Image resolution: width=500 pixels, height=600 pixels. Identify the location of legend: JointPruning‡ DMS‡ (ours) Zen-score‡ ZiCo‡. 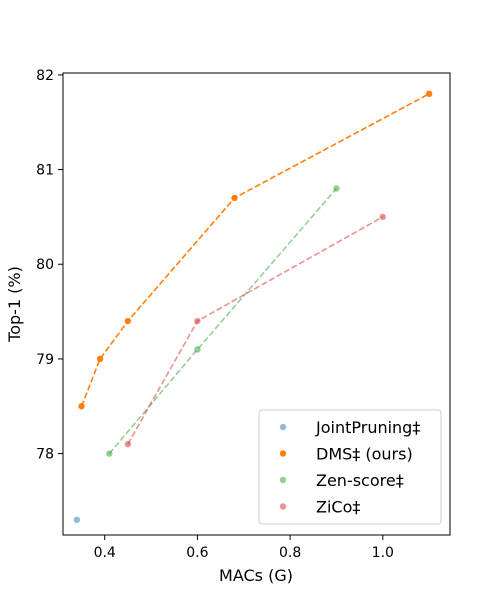
(350, 467).